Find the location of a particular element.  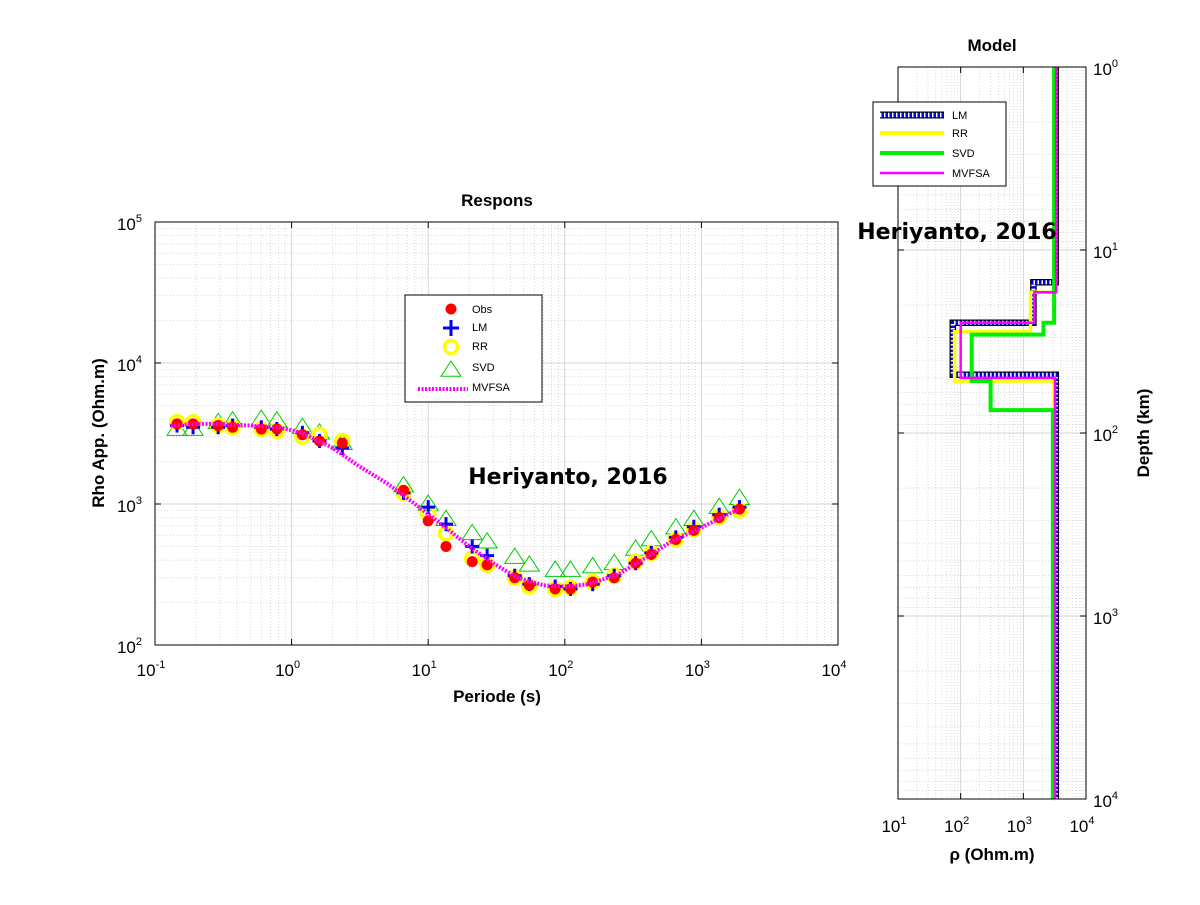

model-lm-profile-layer is located at coordinates (1004, 433).